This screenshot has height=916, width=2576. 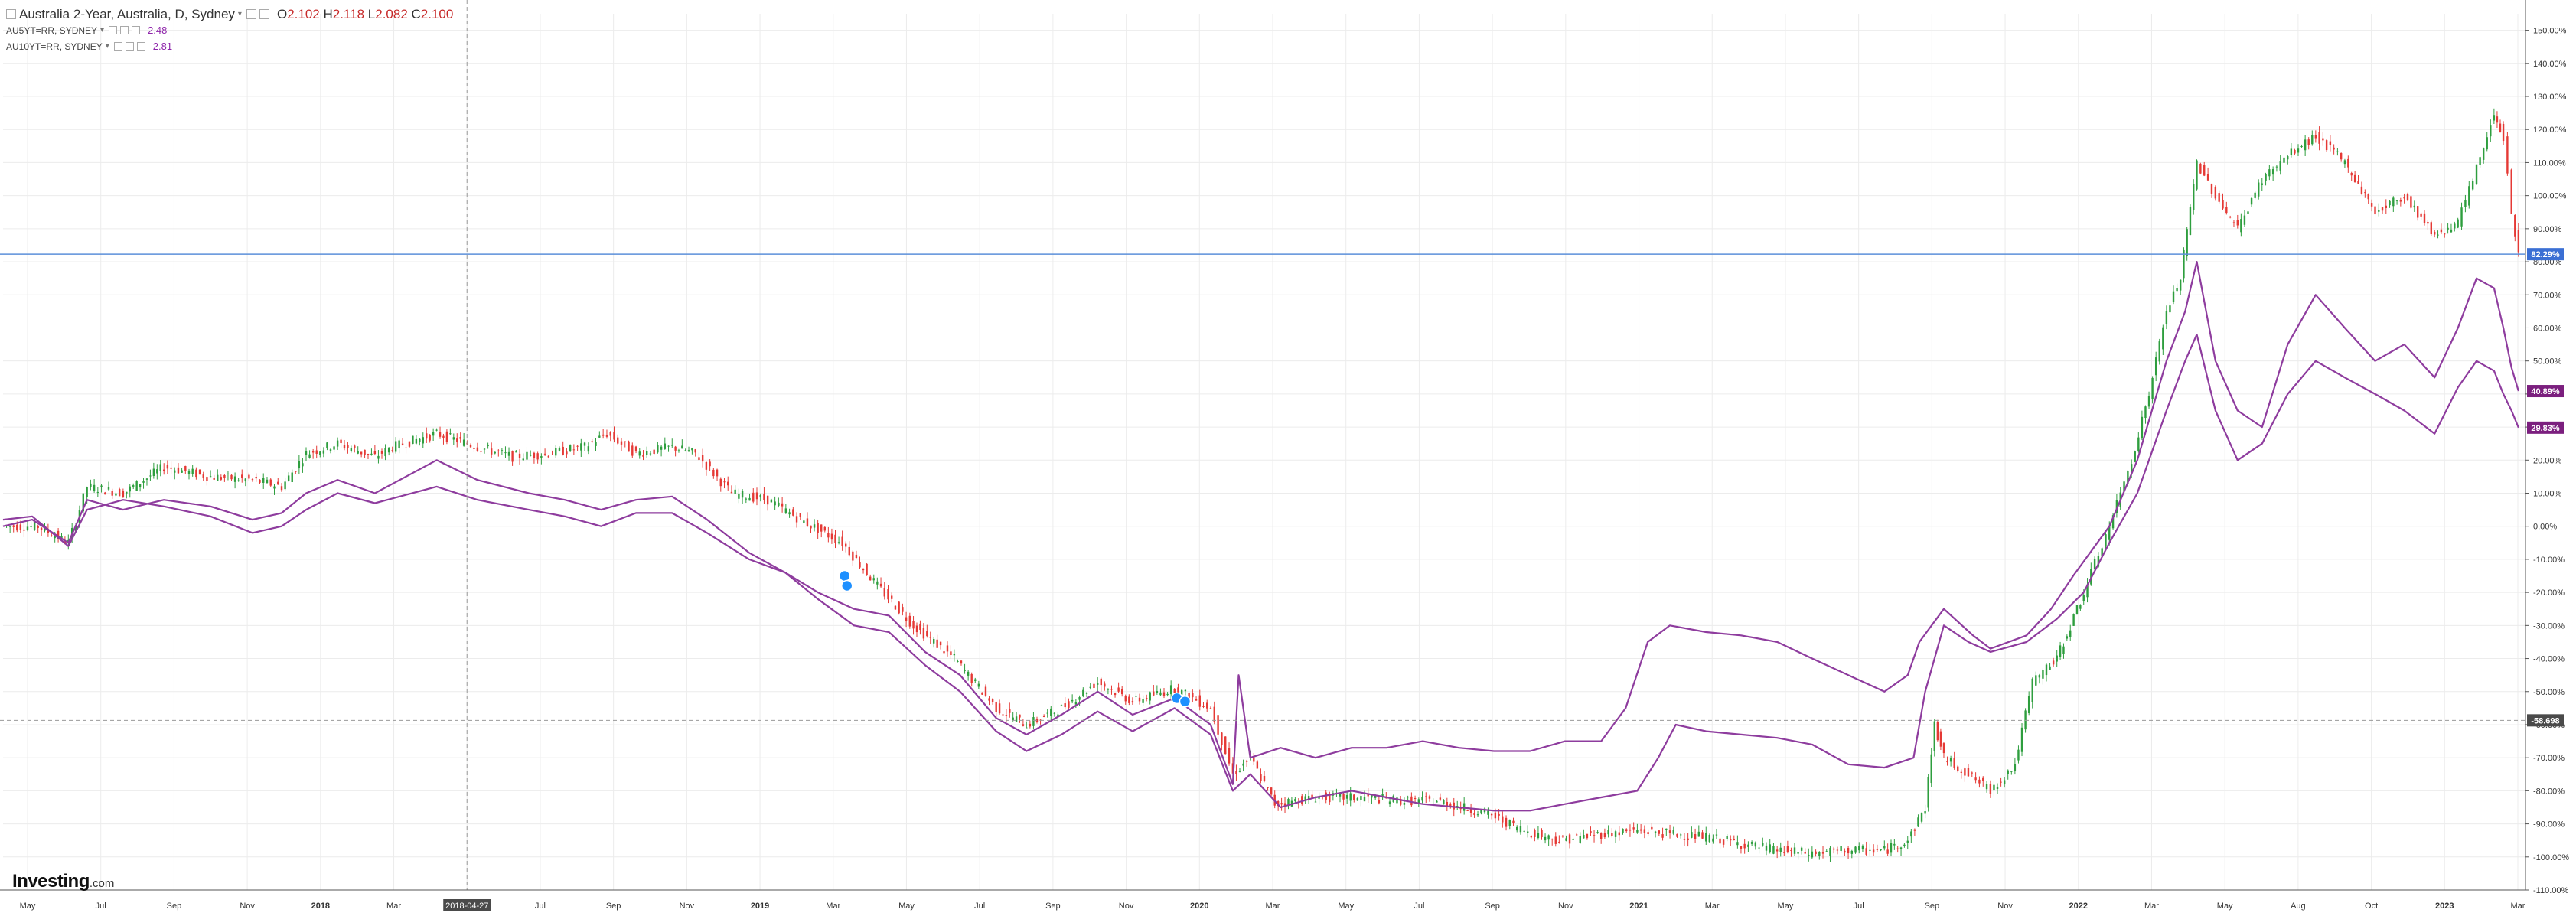 What do you see at coordinates (101, 906) in the screenshot?
I see `x-tick-label: Jul` at bounding box center [101, 906].